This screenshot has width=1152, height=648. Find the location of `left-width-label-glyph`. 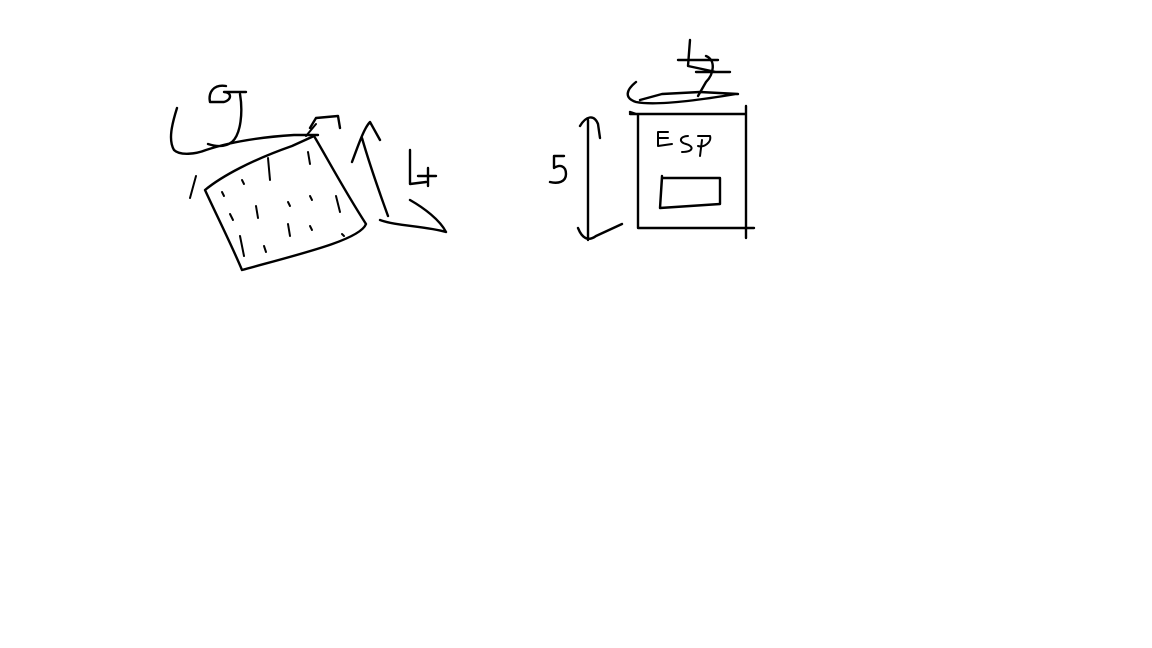

left-width-label-glyph is located at coordinates (228, 94).